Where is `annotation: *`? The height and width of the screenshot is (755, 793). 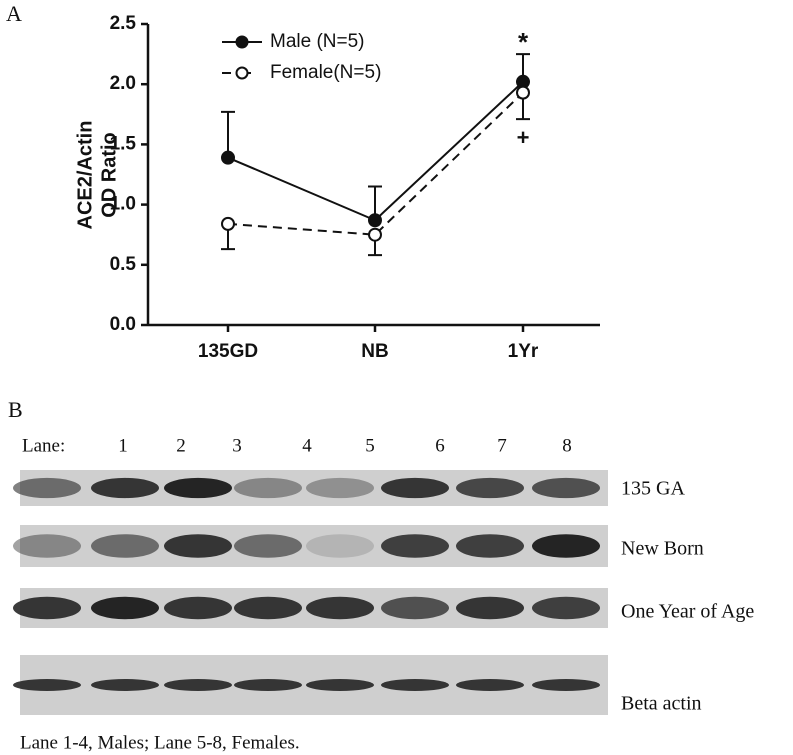
annotation: * is located at coordinates (523, 42).